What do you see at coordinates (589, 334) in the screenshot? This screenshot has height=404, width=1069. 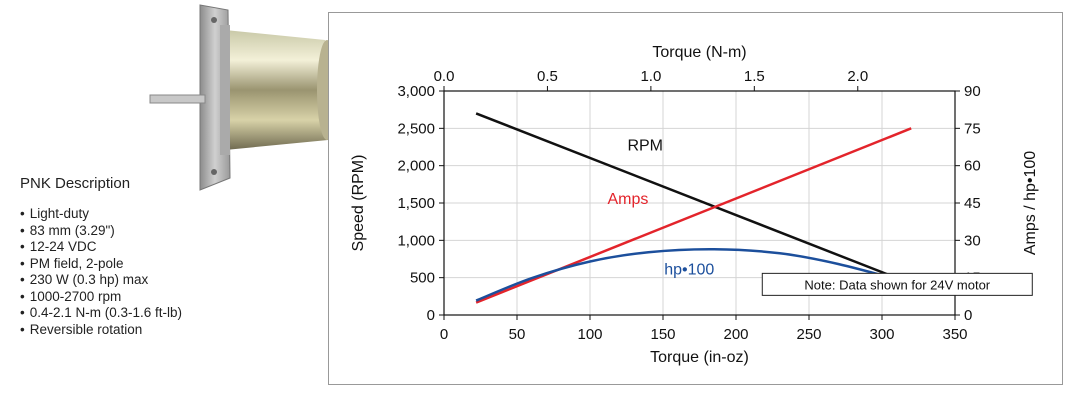 I see `x-tick-label: 100` at bounding box center [589, 334].